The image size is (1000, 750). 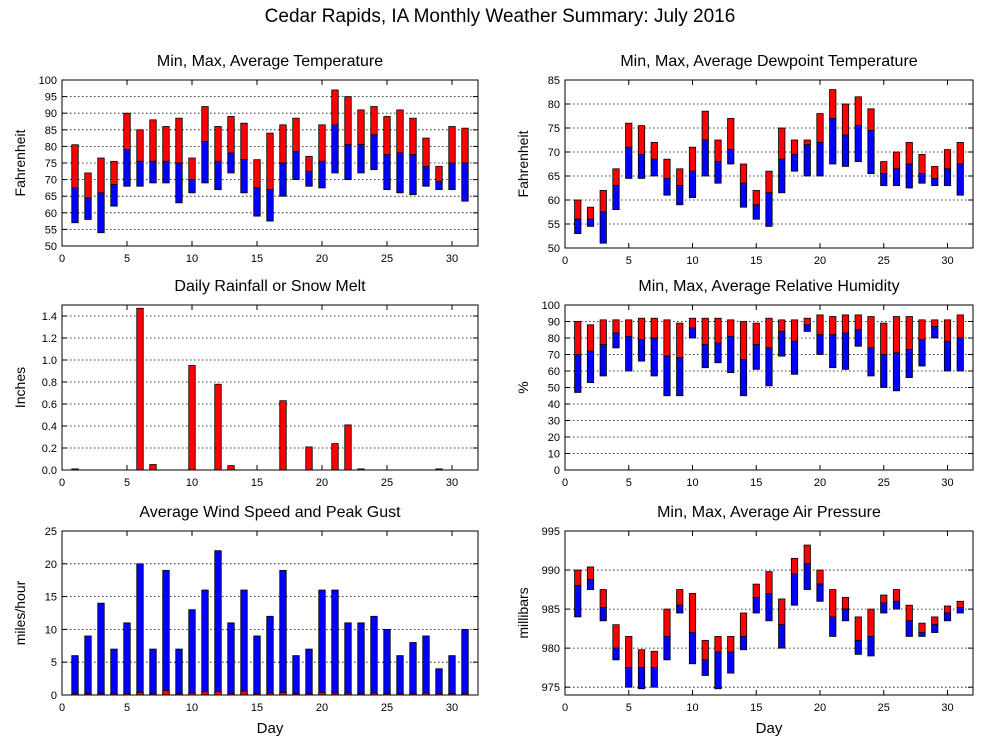 I want to click on x-tick-label: 30, so click(x=947, y=261).